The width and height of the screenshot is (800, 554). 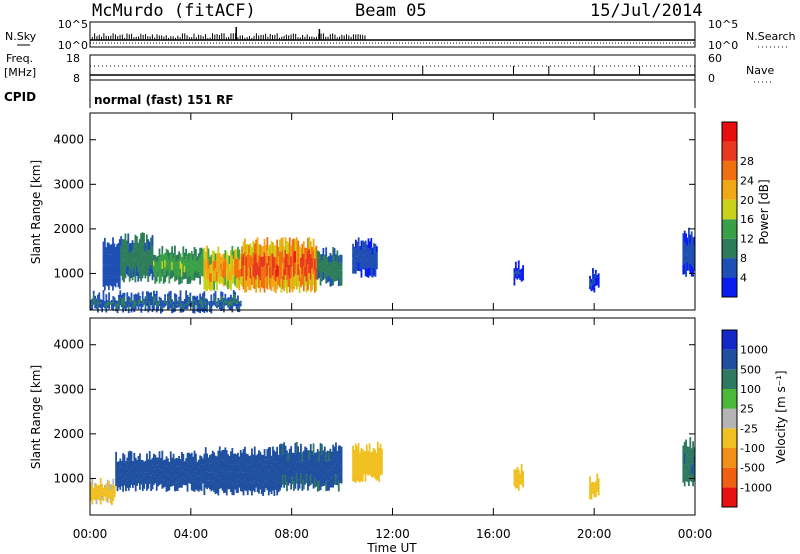 I want to click on velocity-colorbar-tick: -25, so click(x=749, y=428).